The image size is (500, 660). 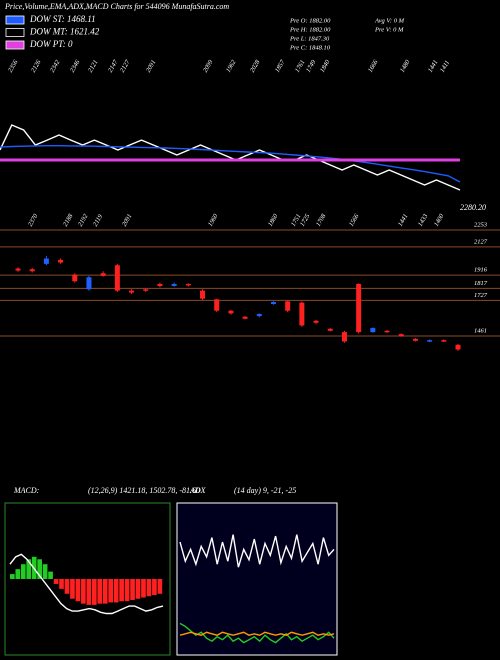 What do you see at coordinates (198, 490) in the screenshot?
I see `adx-title: ADX` at bounding box center [198, 490].